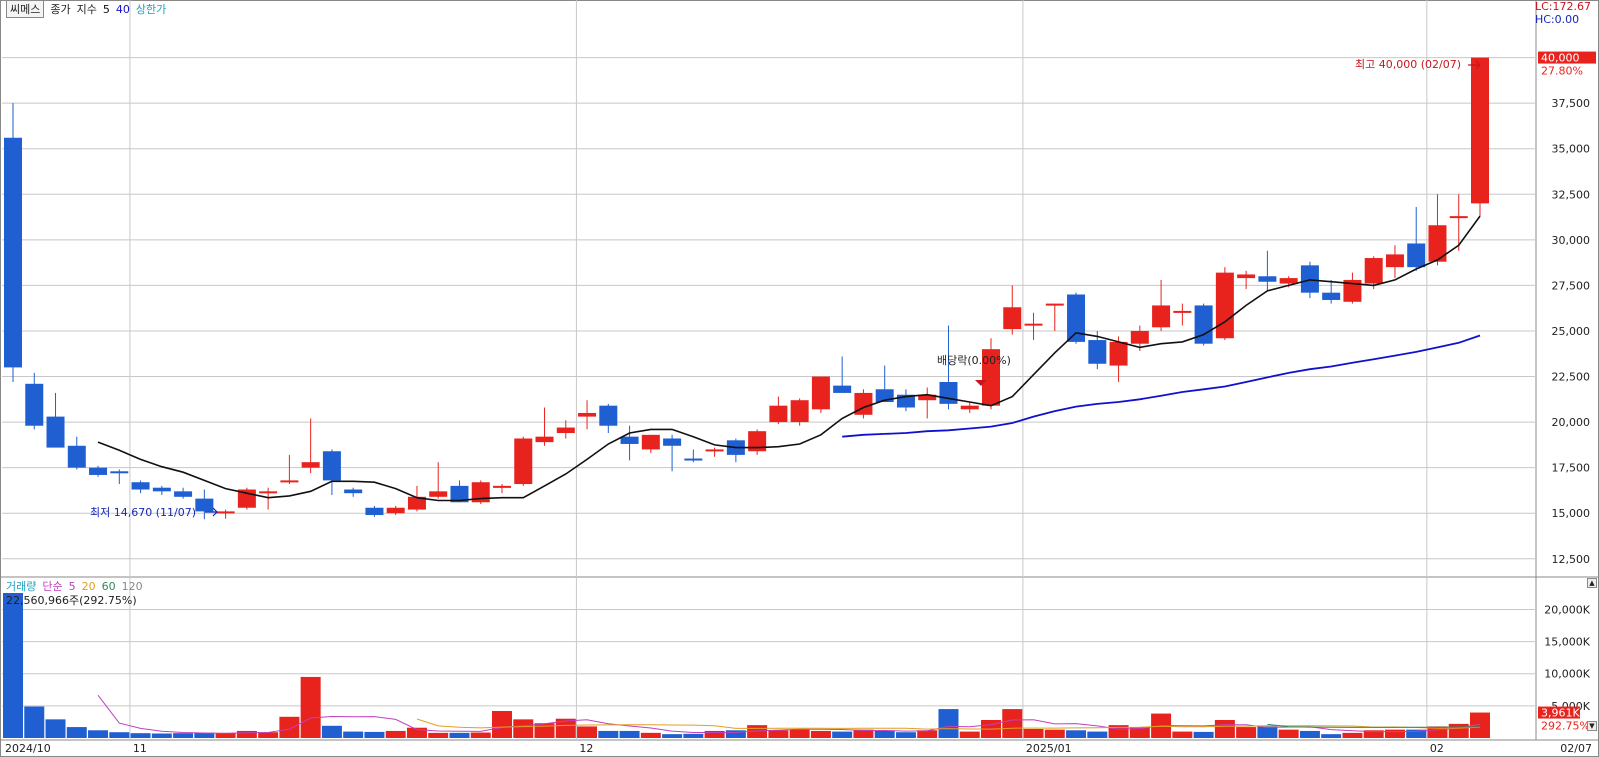 The width and height of the screenshot is (1599, 757). Describe the element at coordinates (1592, 583) in the screenshot. I see `collapse-volume-icon: ▲` at that location.